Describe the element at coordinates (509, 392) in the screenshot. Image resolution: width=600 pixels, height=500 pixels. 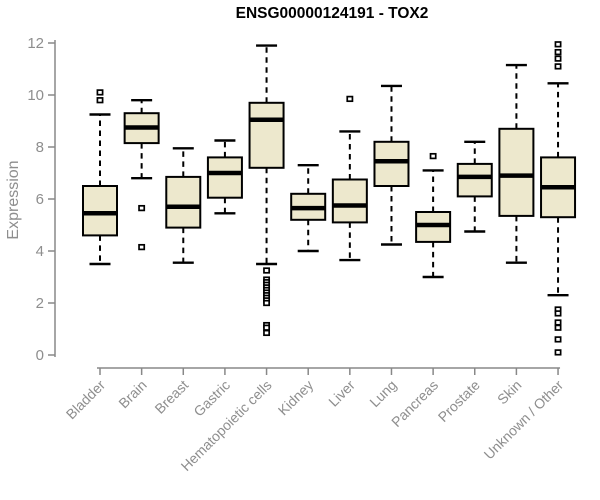
I see `x-tick-label-skin: Skin` at that location.